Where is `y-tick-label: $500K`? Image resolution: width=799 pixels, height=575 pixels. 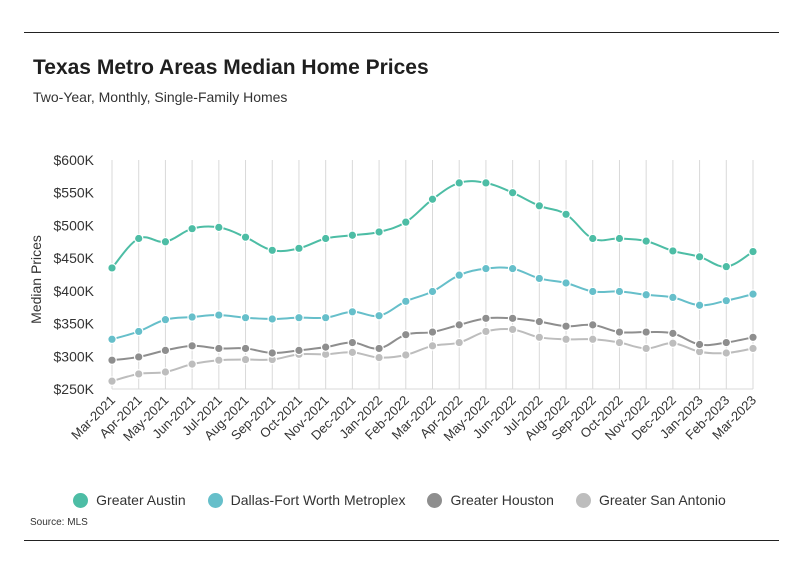 y-tick-label: $500K is located at coordinates (74, 225).